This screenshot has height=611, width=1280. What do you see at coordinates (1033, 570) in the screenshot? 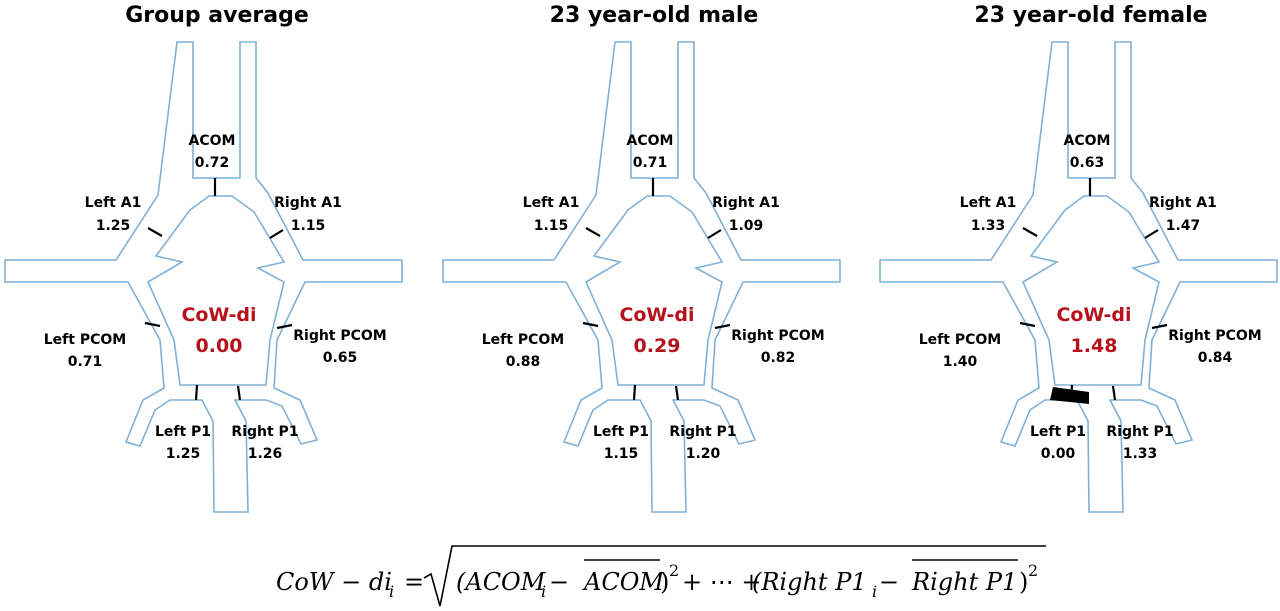
I see `formula-term2-square: 2` at bounding box center [1033, 570].